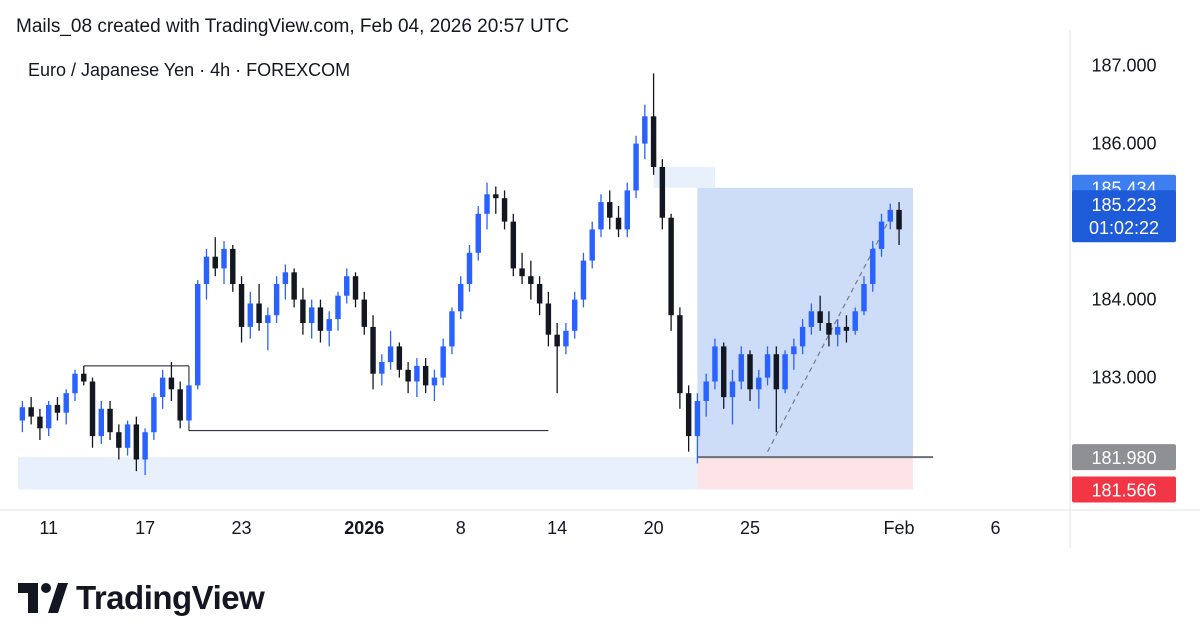 This screenshot has width=1200, height=642. What do you see at coordinates (1124, 457) in the screenshot?
I see `entry-label-box` at bounding box center [1124, 457].